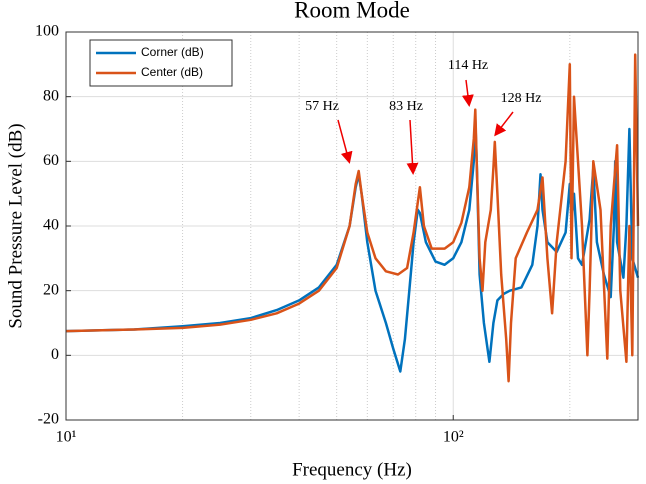  I want to click on legend-label: Center (dB), so click(172, 72).